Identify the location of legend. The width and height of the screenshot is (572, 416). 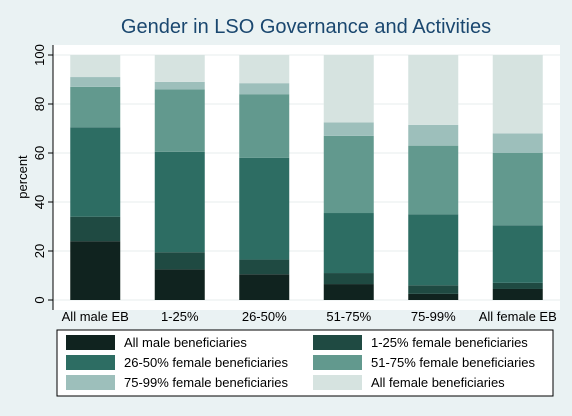
(305, 363).